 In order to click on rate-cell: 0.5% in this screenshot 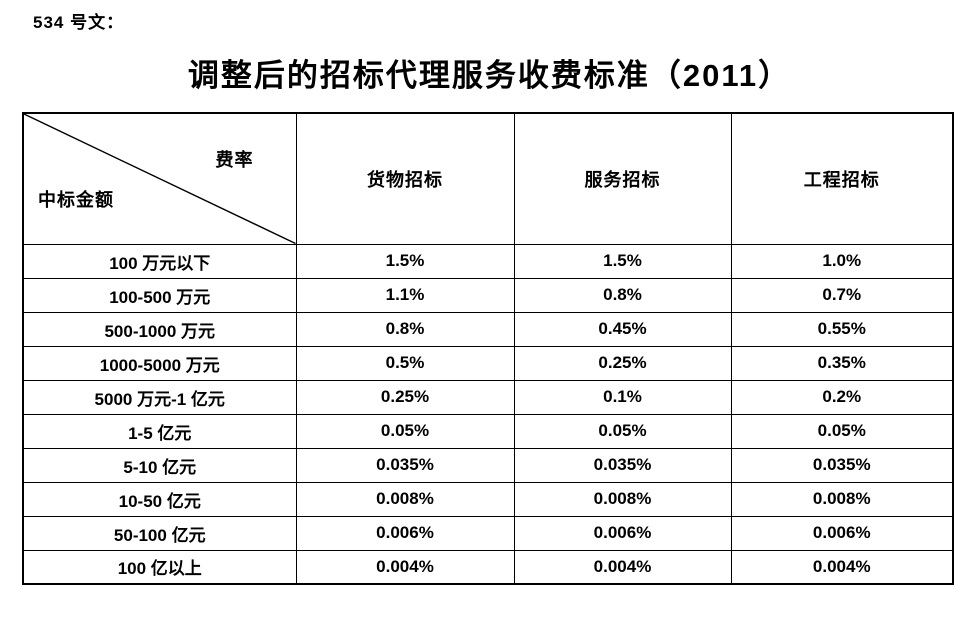, I will do `click(405, 363)`.